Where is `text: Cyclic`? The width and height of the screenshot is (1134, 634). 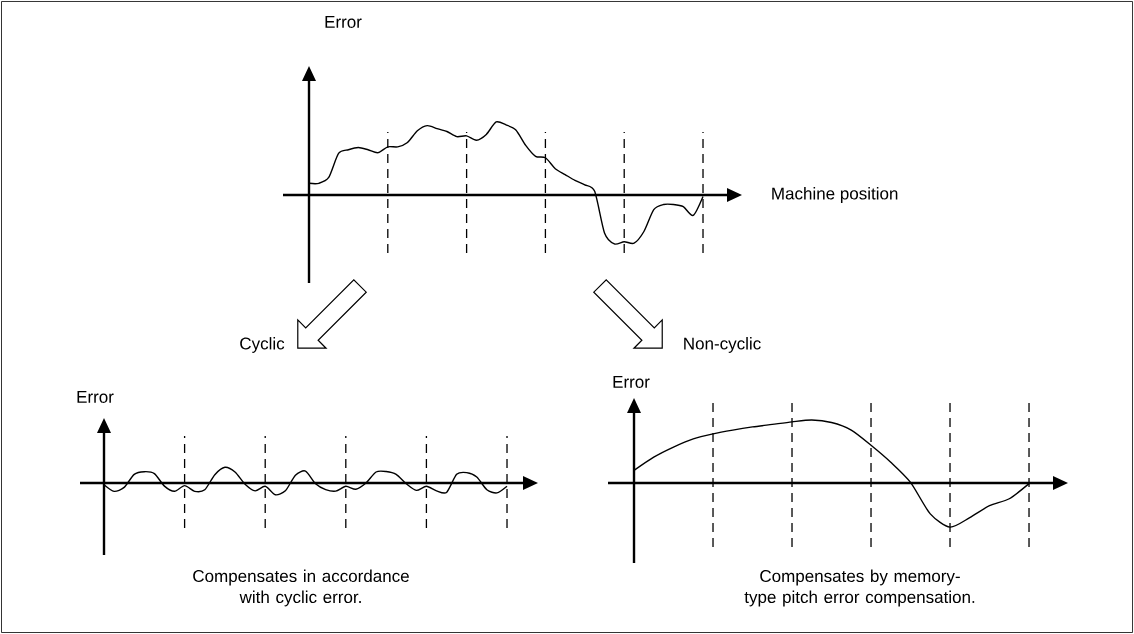 text: Cyclic is located at coordinates (262, 345).